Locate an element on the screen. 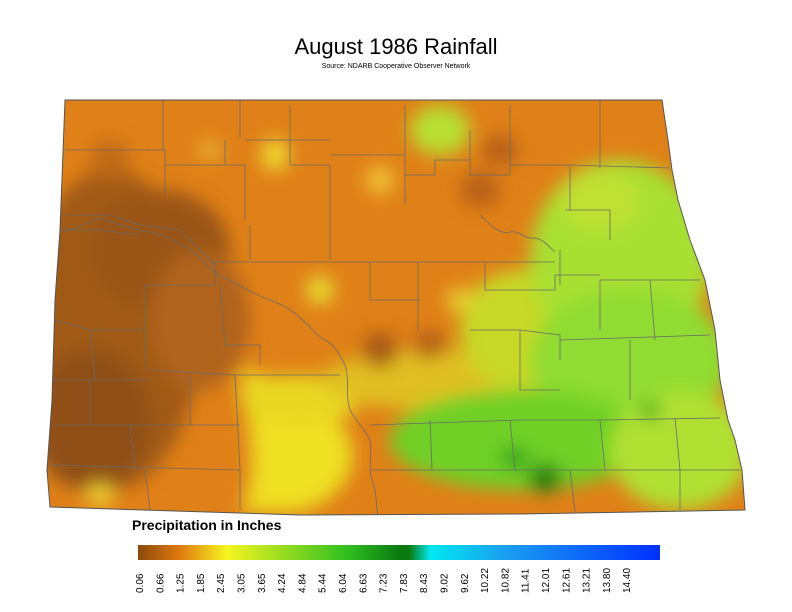  legend-color-bar is located at coordinates (399, 552).